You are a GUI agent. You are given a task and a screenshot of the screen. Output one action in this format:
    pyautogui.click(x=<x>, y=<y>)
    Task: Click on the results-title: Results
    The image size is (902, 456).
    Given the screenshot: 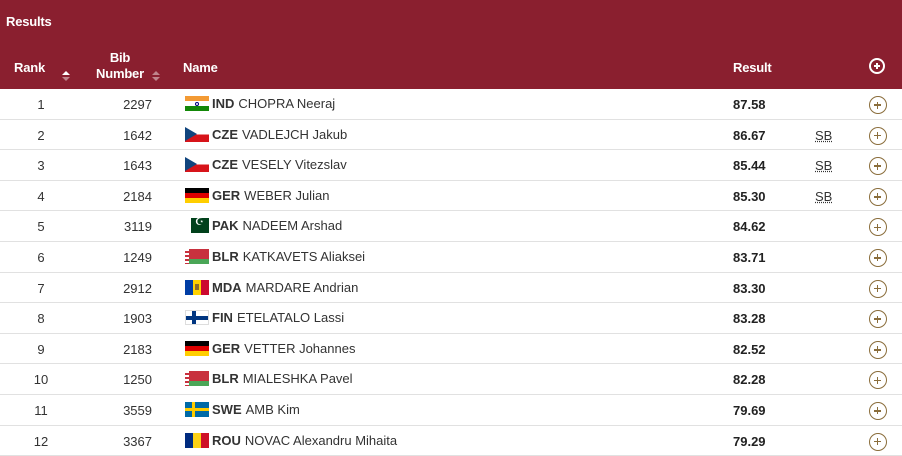 What is the action you would take?
    pyautogui.click(x=29, y=21)
    